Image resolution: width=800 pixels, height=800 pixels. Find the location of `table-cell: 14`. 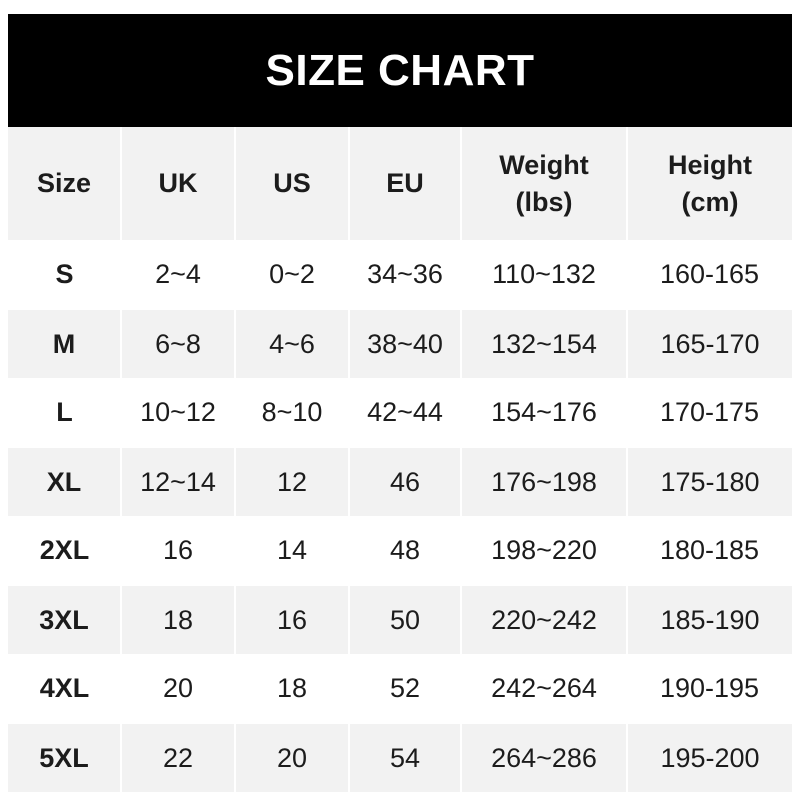

table-cell: 14 is located at coordinates (292, 549).